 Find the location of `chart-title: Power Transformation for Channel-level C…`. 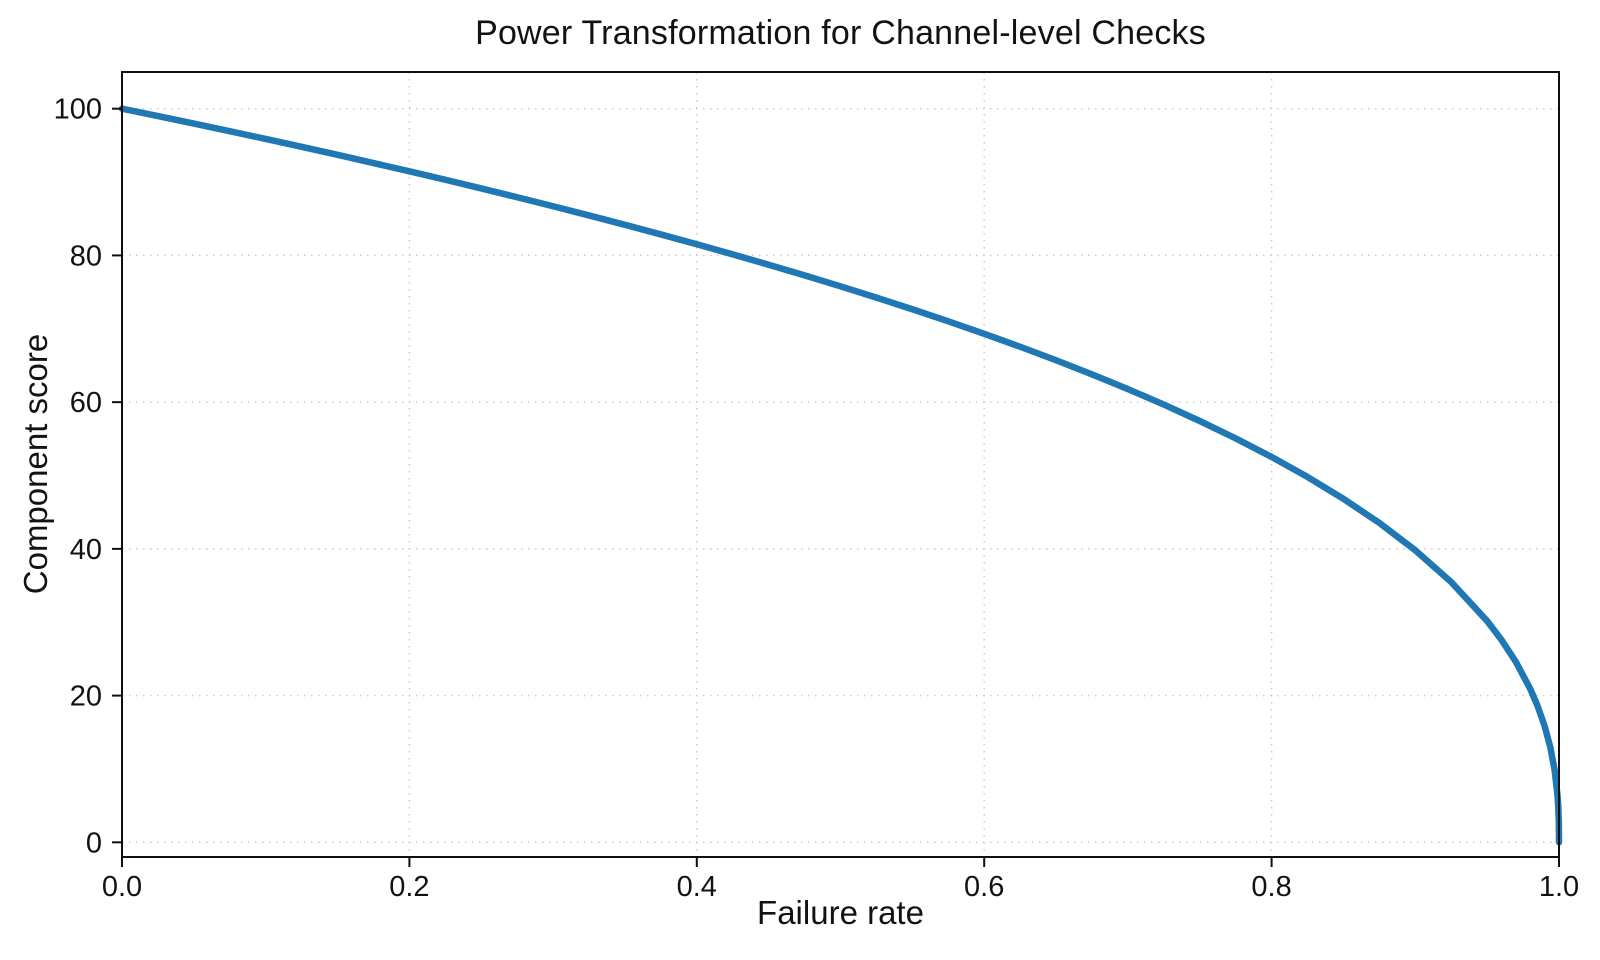

chart-title: Power Transformation for Channel-level C… is located at coordinates (840, 33).